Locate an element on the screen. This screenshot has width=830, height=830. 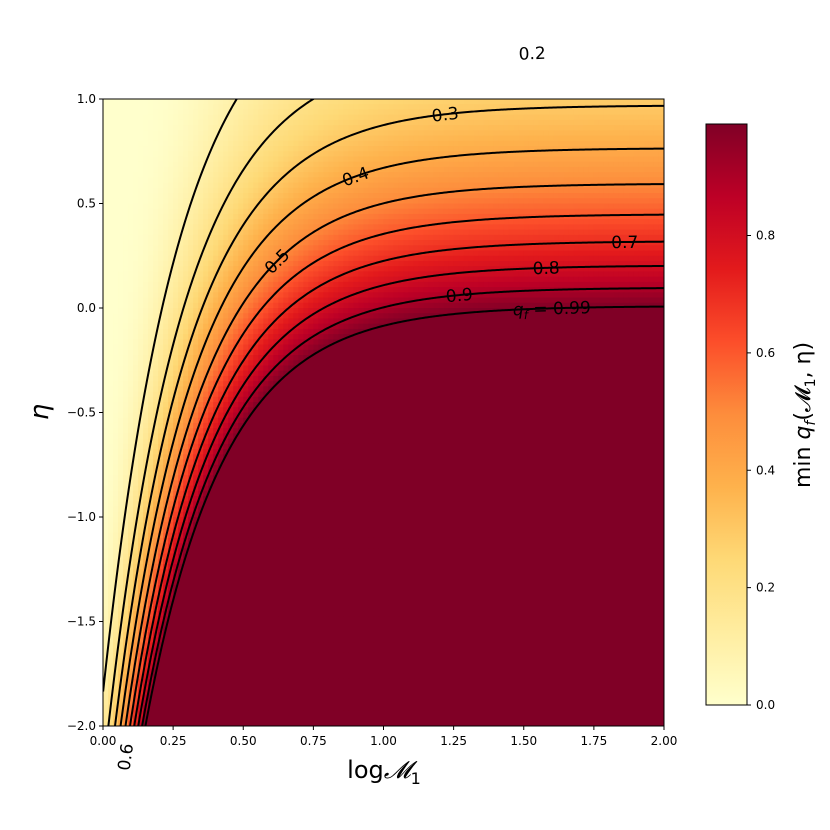
colorbar-tick-label: 0.2 is located at coordinates (765, 588).